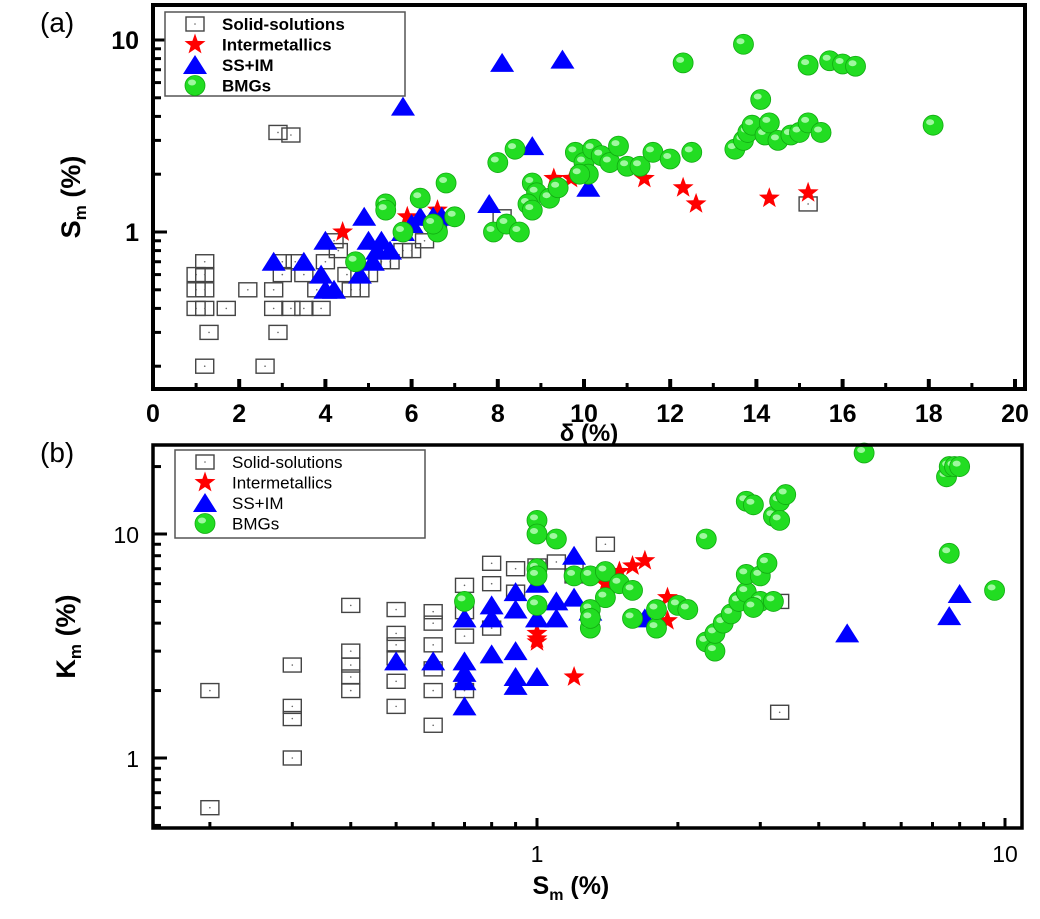 Image resolution: width=1040 pixels, height=919 pixels. I want to click on x-tick-label: 18, so click(929, 414).